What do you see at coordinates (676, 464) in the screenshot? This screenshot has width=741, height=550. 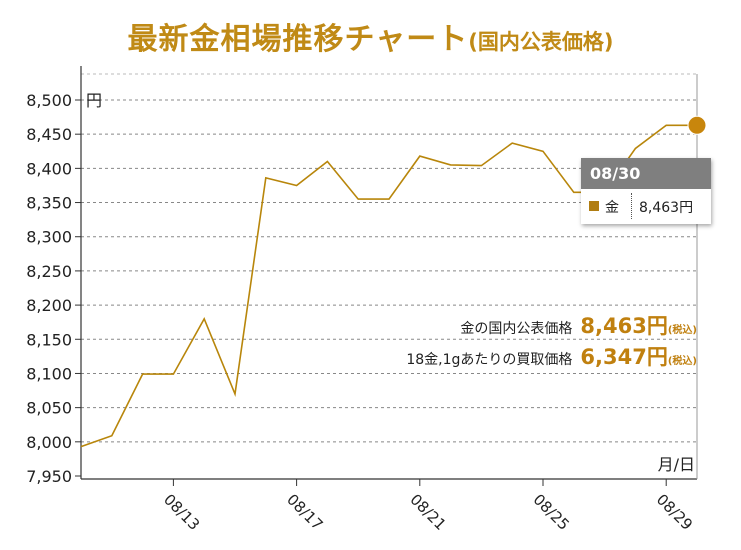 I see `x-axis-unit-label: 月/日` at bounding box center [676, 464].